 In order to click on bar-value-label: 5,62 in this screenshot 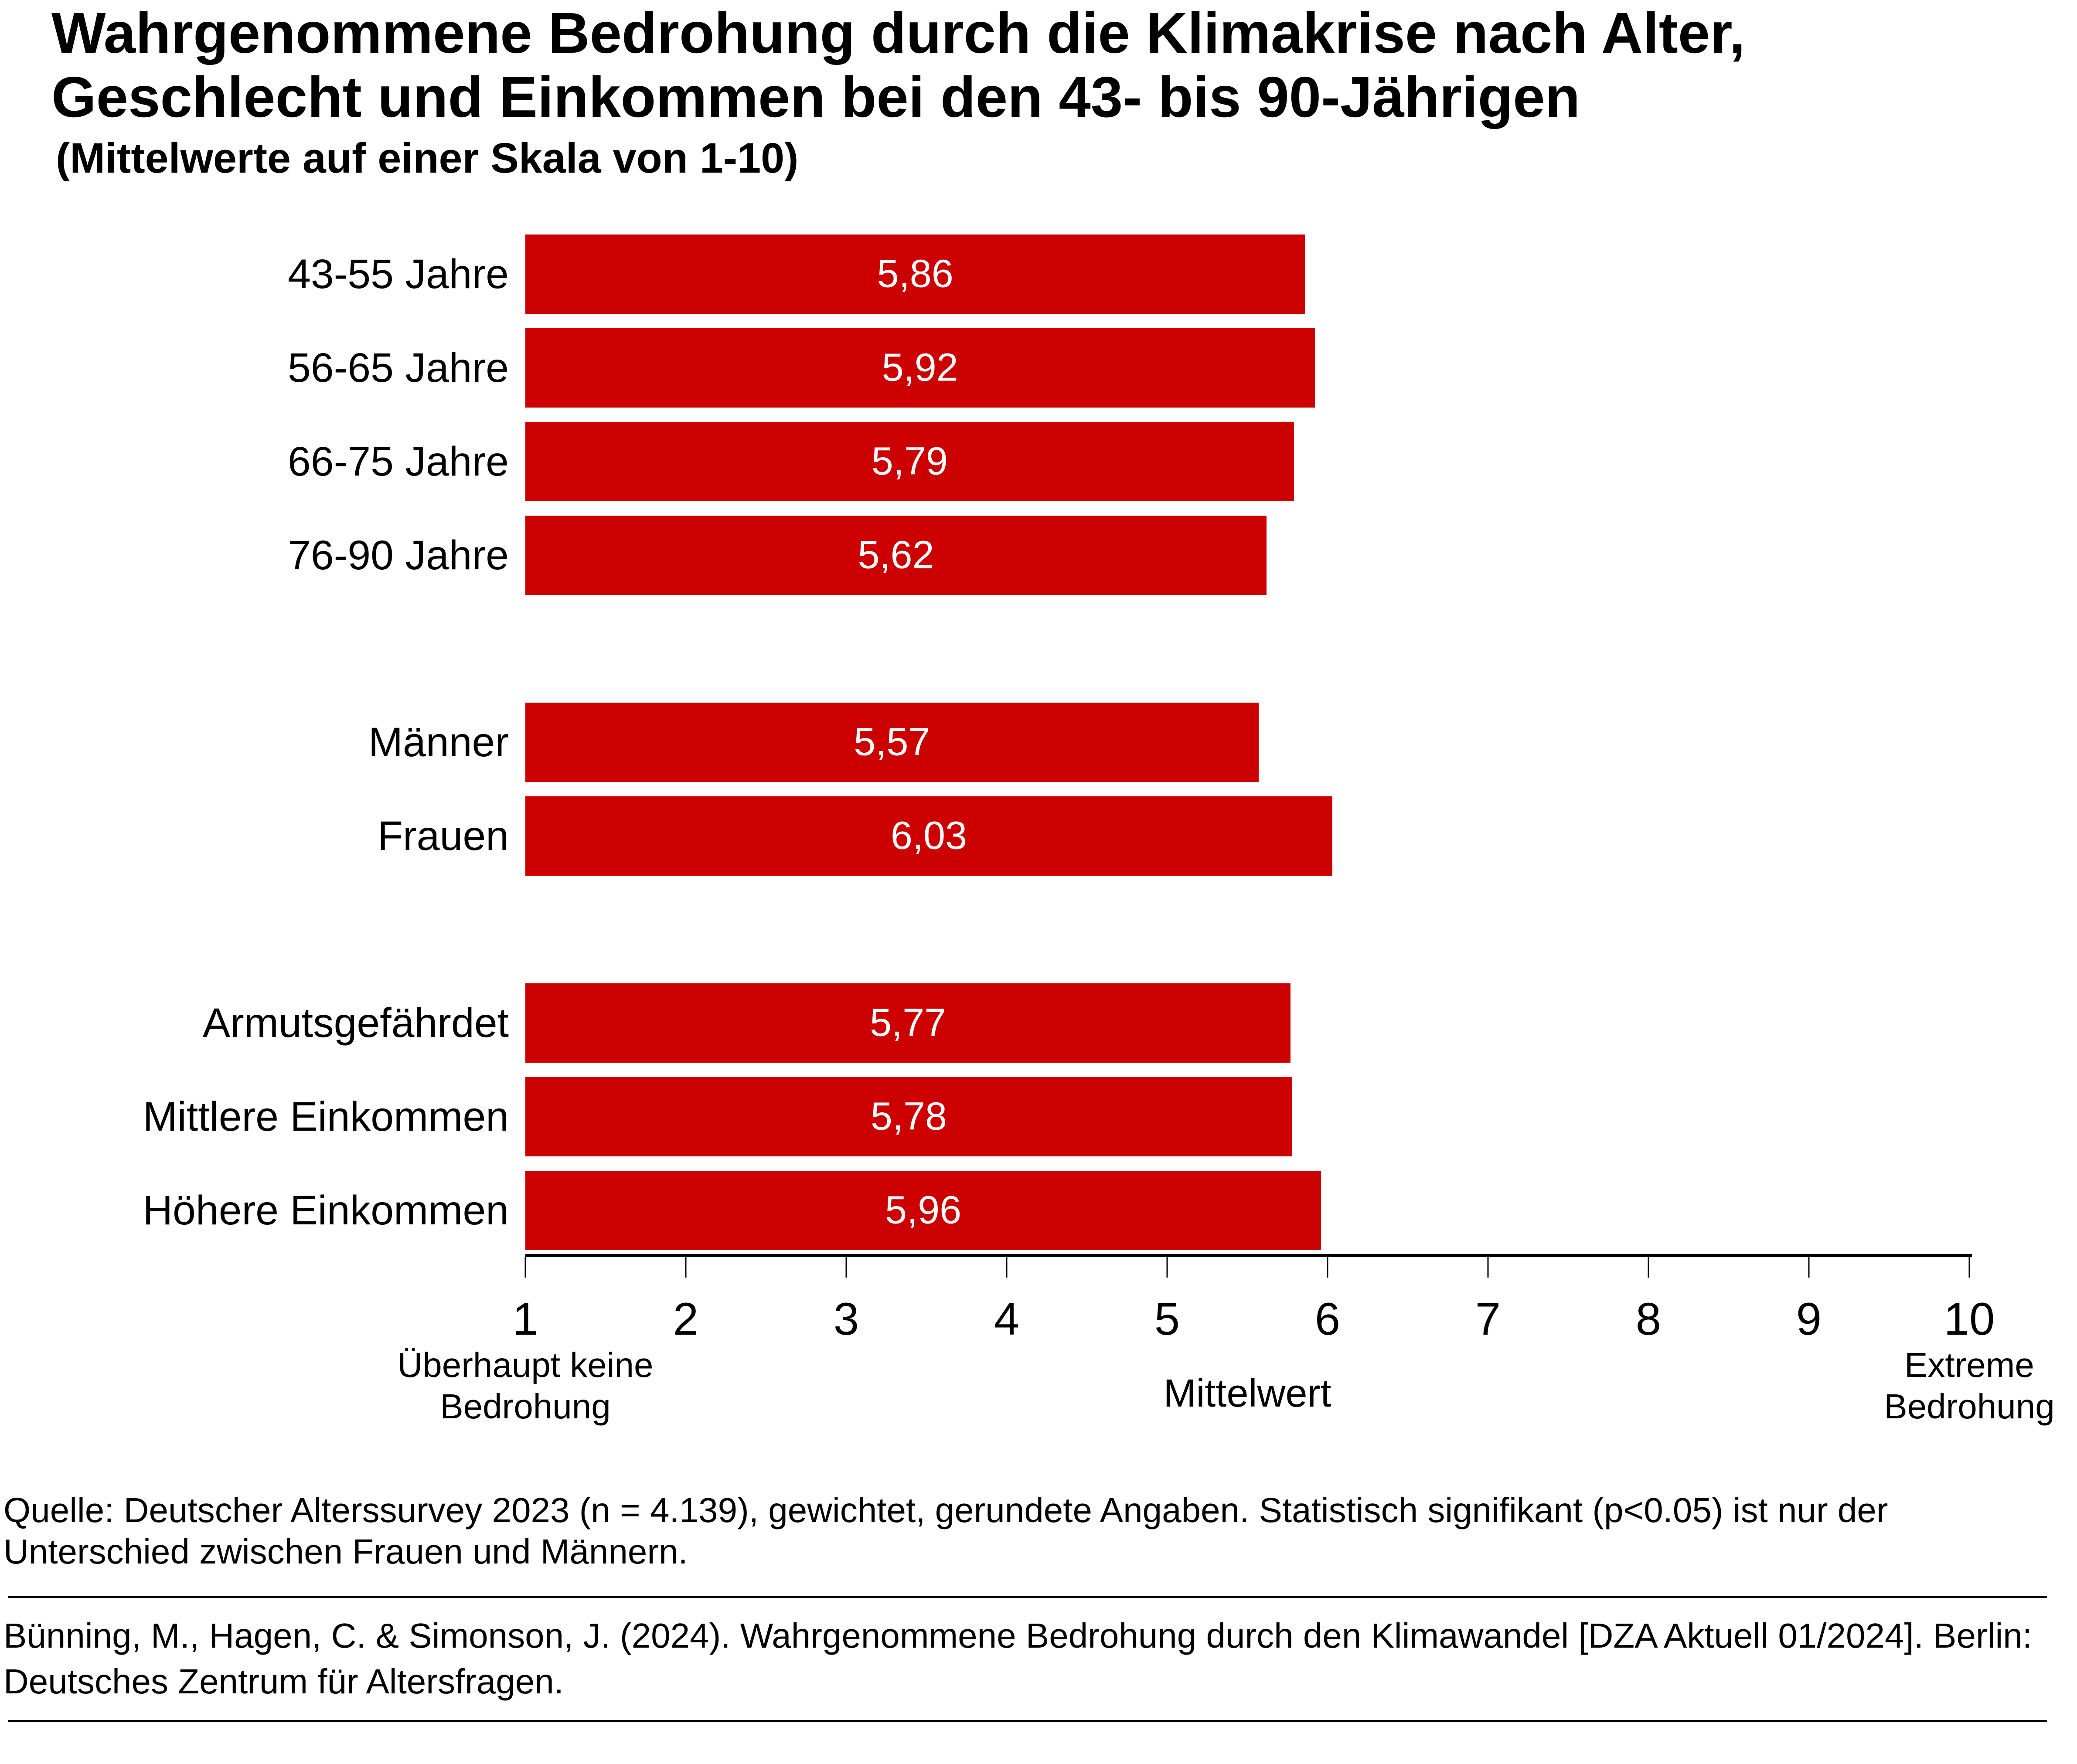, I will do `click(896, 555)`.